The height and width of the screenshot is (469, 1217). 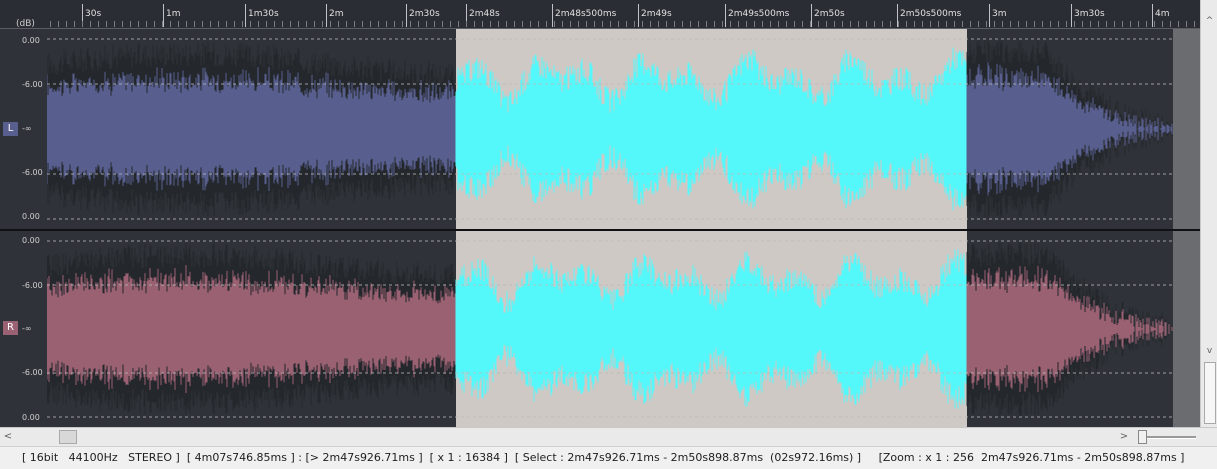 I want to click on end-marker-right, so click(x=1186, y=329).